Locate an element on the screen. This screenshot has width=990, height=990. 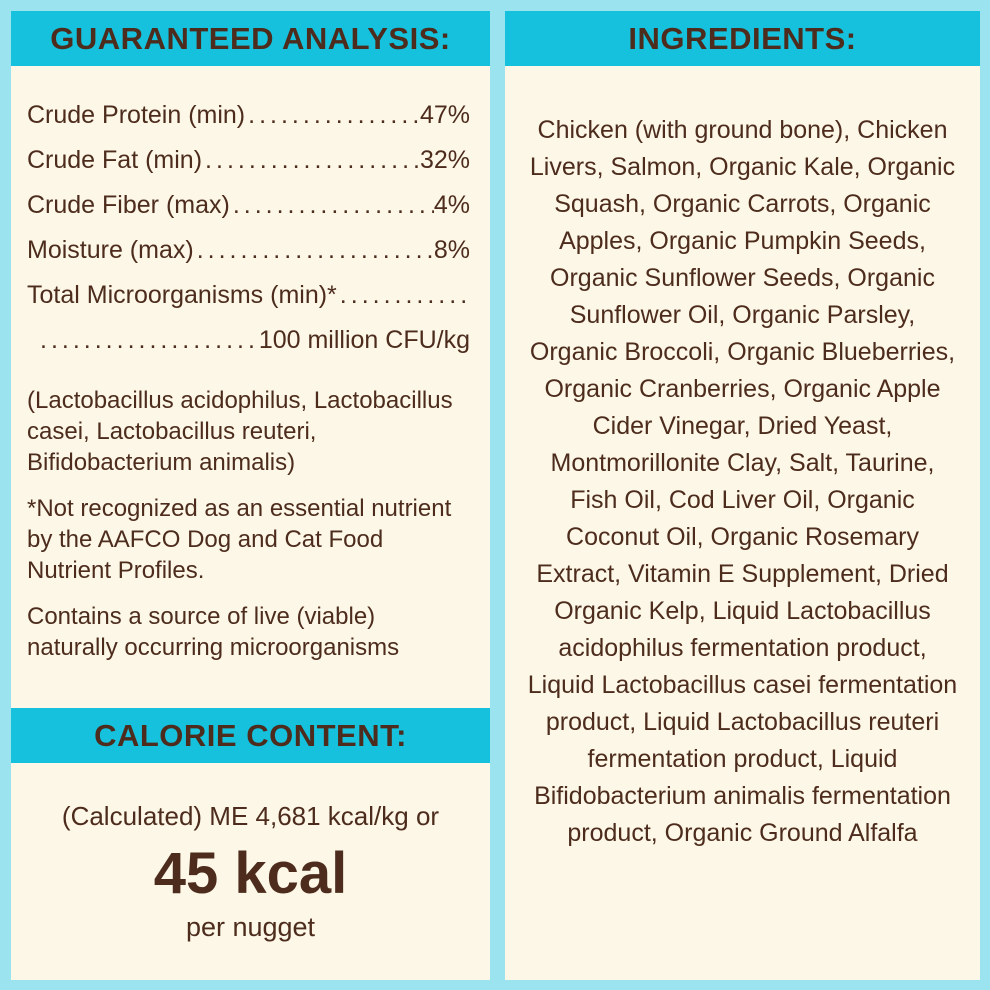
analysis-value: 8% is located at coordinates (451, 250).